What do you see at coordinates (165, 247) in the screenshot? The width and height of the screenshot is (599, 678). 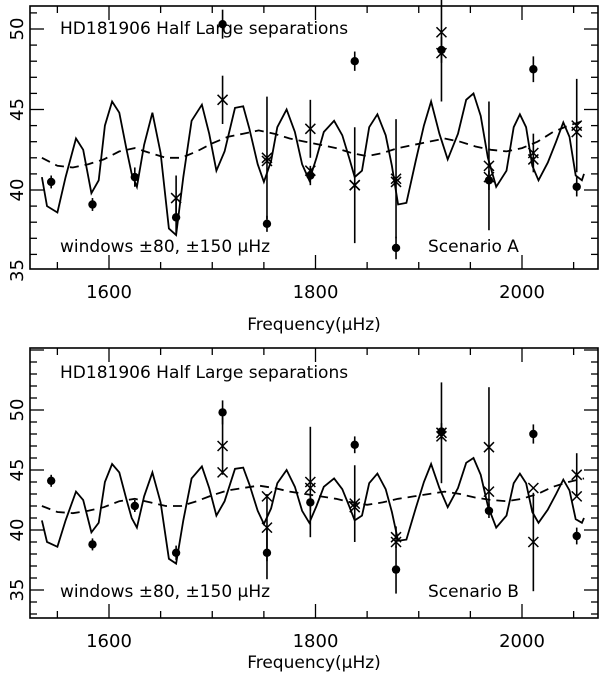 I see `note-windows-a: windows ±80, ±150 μHz` at bounding box center [165, 247].